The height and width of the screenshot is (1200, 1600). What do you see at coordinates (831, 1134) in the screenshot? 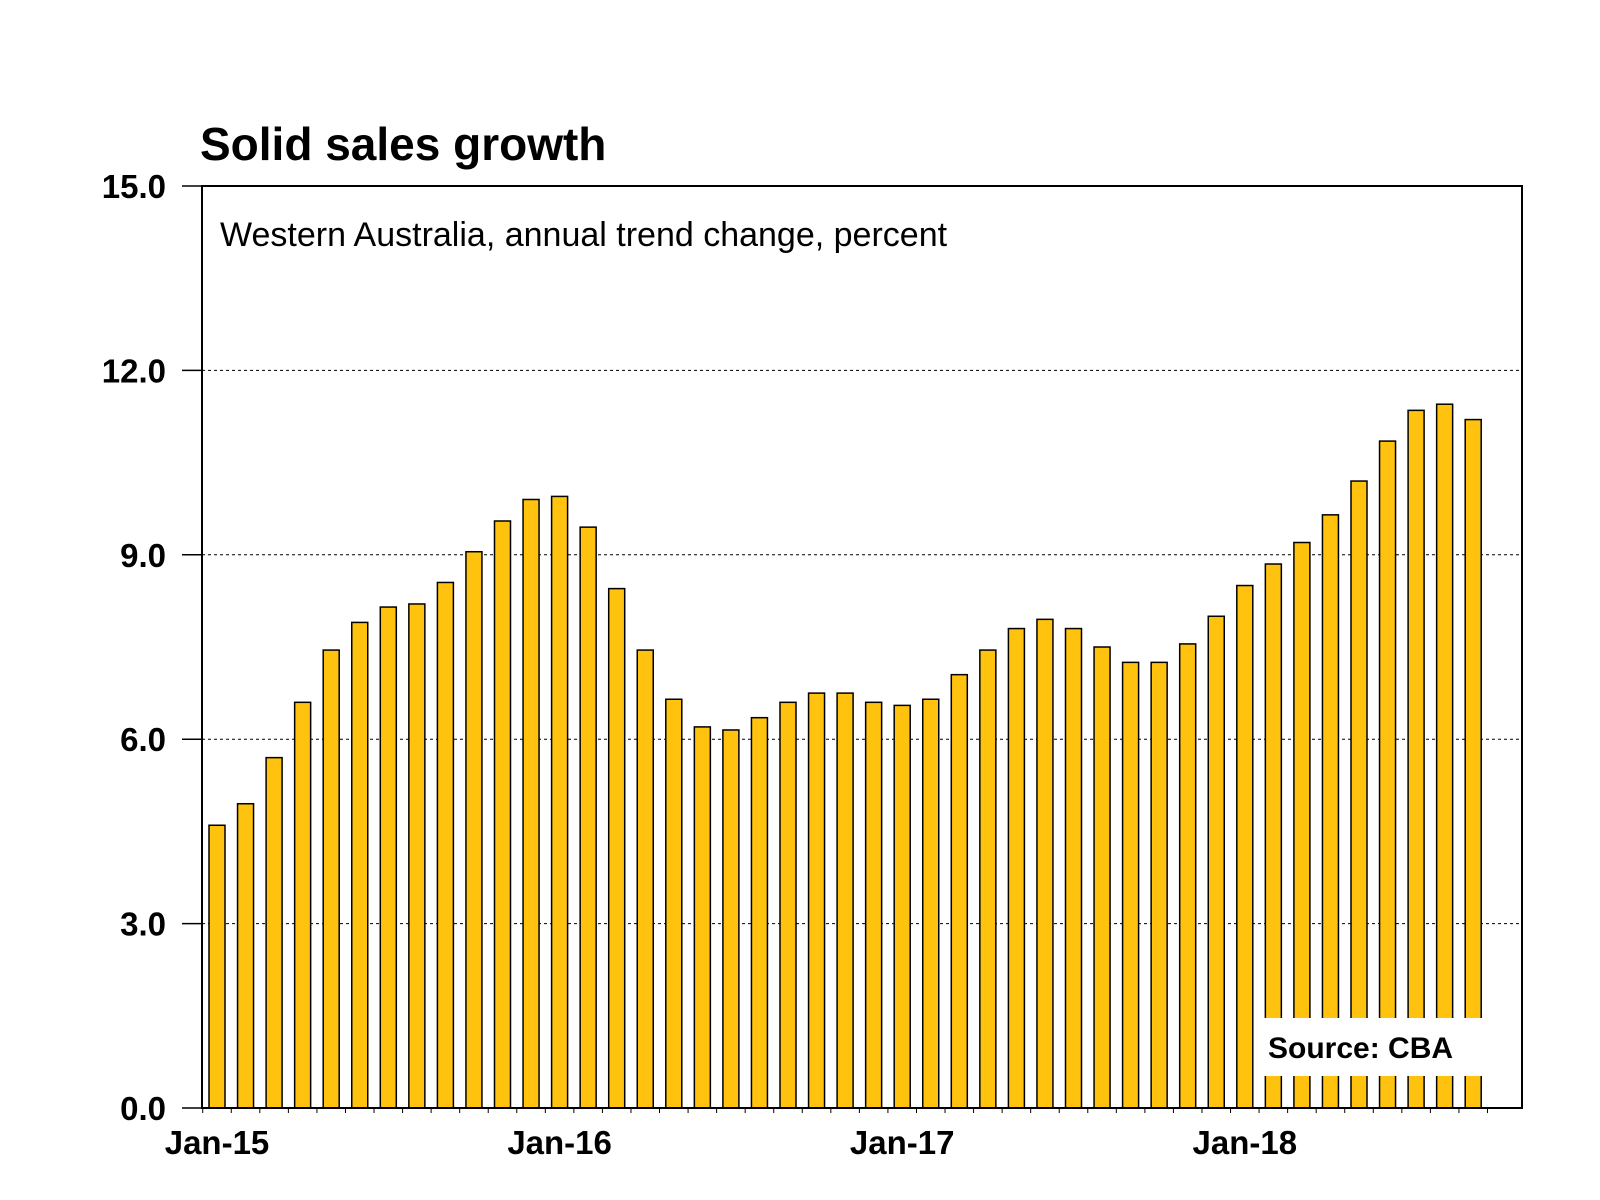
I see `x-axis: Jan-15 Jan-16 Jan-17 Jan-18` at bounding box center [831, 1134].